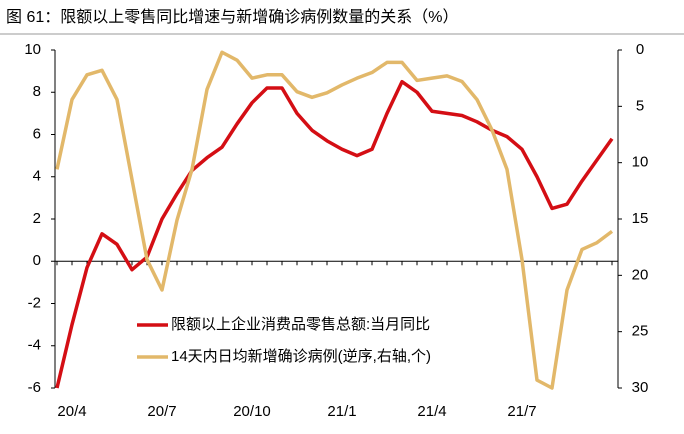 The height and width of the screenshot is (434, 684). I want to click on x-tick-label: 20/4, so click(71, 411).